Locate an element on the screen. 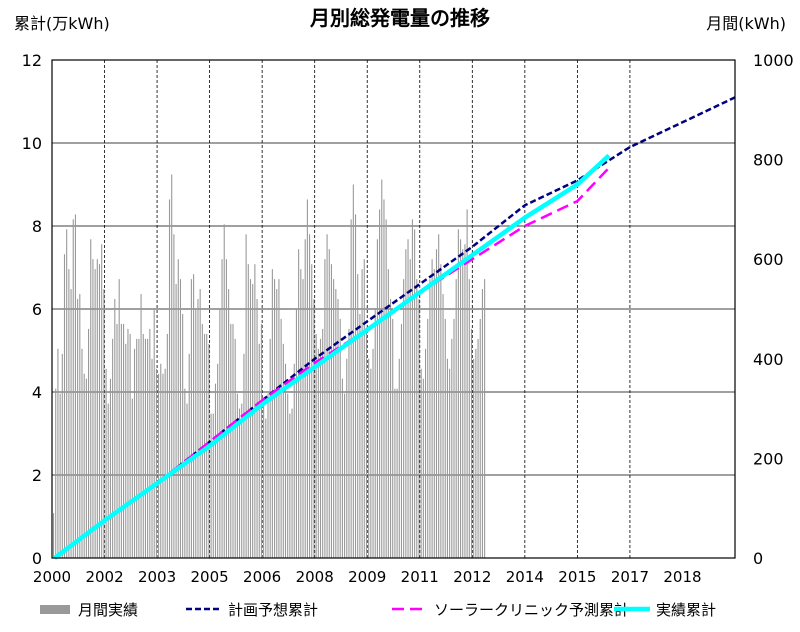 Image resolution: width=800 pixels, height=632 pixels. x-tick-label: 2015 is located at coordinates (577, 577).